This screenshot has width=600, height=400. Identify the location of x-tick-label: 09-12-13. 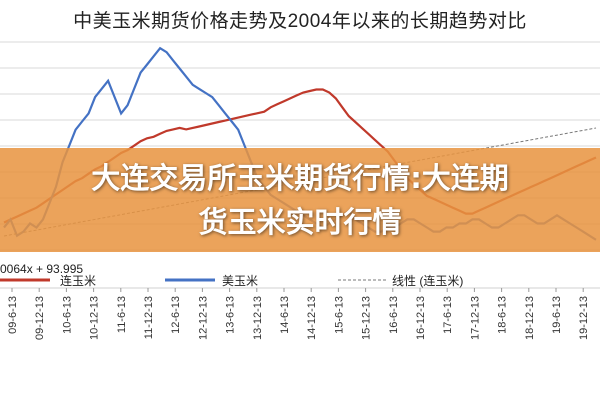
(40, 318).